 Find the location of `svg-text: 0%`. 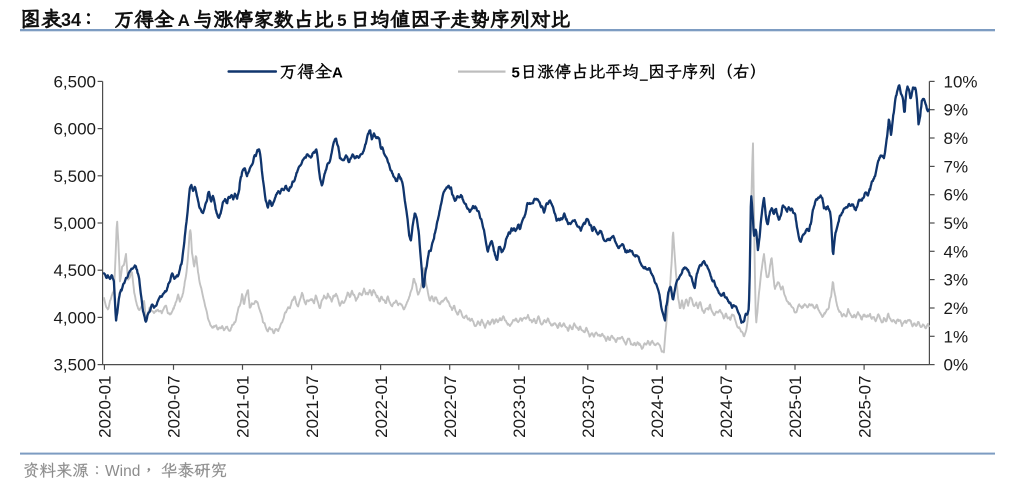

svg-text: 0% is located at coordinates (956, 365).